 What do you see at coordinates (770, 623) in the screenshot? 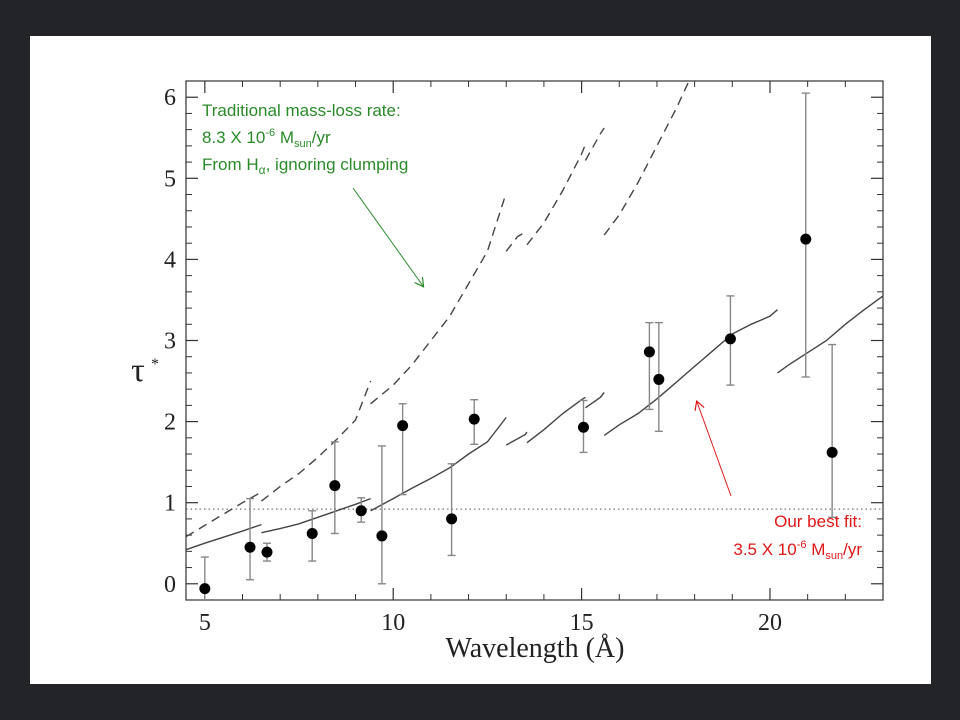
I see `x-tick-label: 20` at bounding box center [770, 623].